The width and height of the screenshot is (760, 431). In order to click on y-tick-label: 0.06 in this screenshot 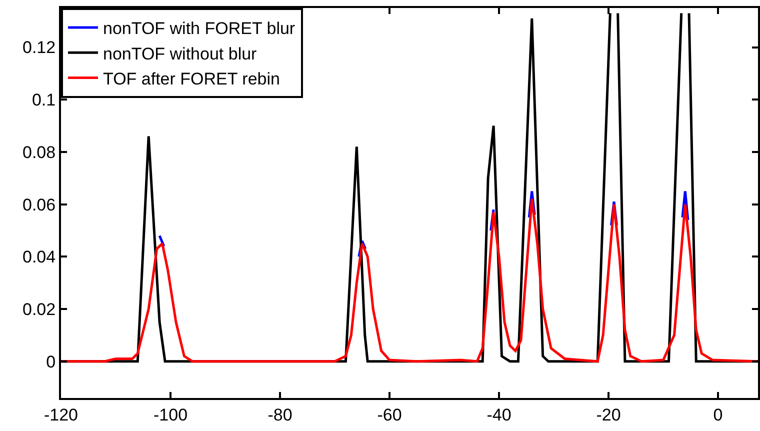, I will do `click(39, 204)`.